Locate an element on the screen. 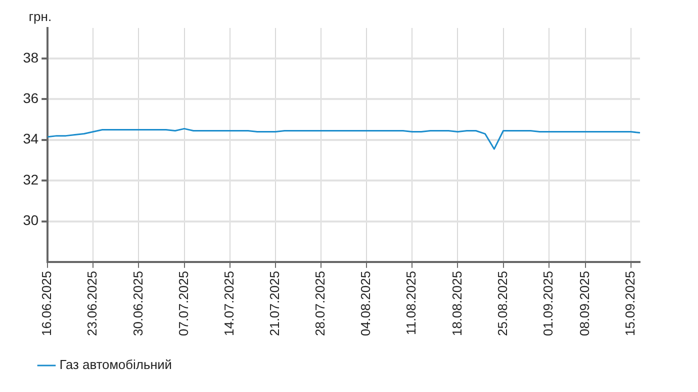 Image resolution: width=698 pixels, height=392 pixels. x-tick-label: 01.09.2025 is located at coordinates (548, 303).